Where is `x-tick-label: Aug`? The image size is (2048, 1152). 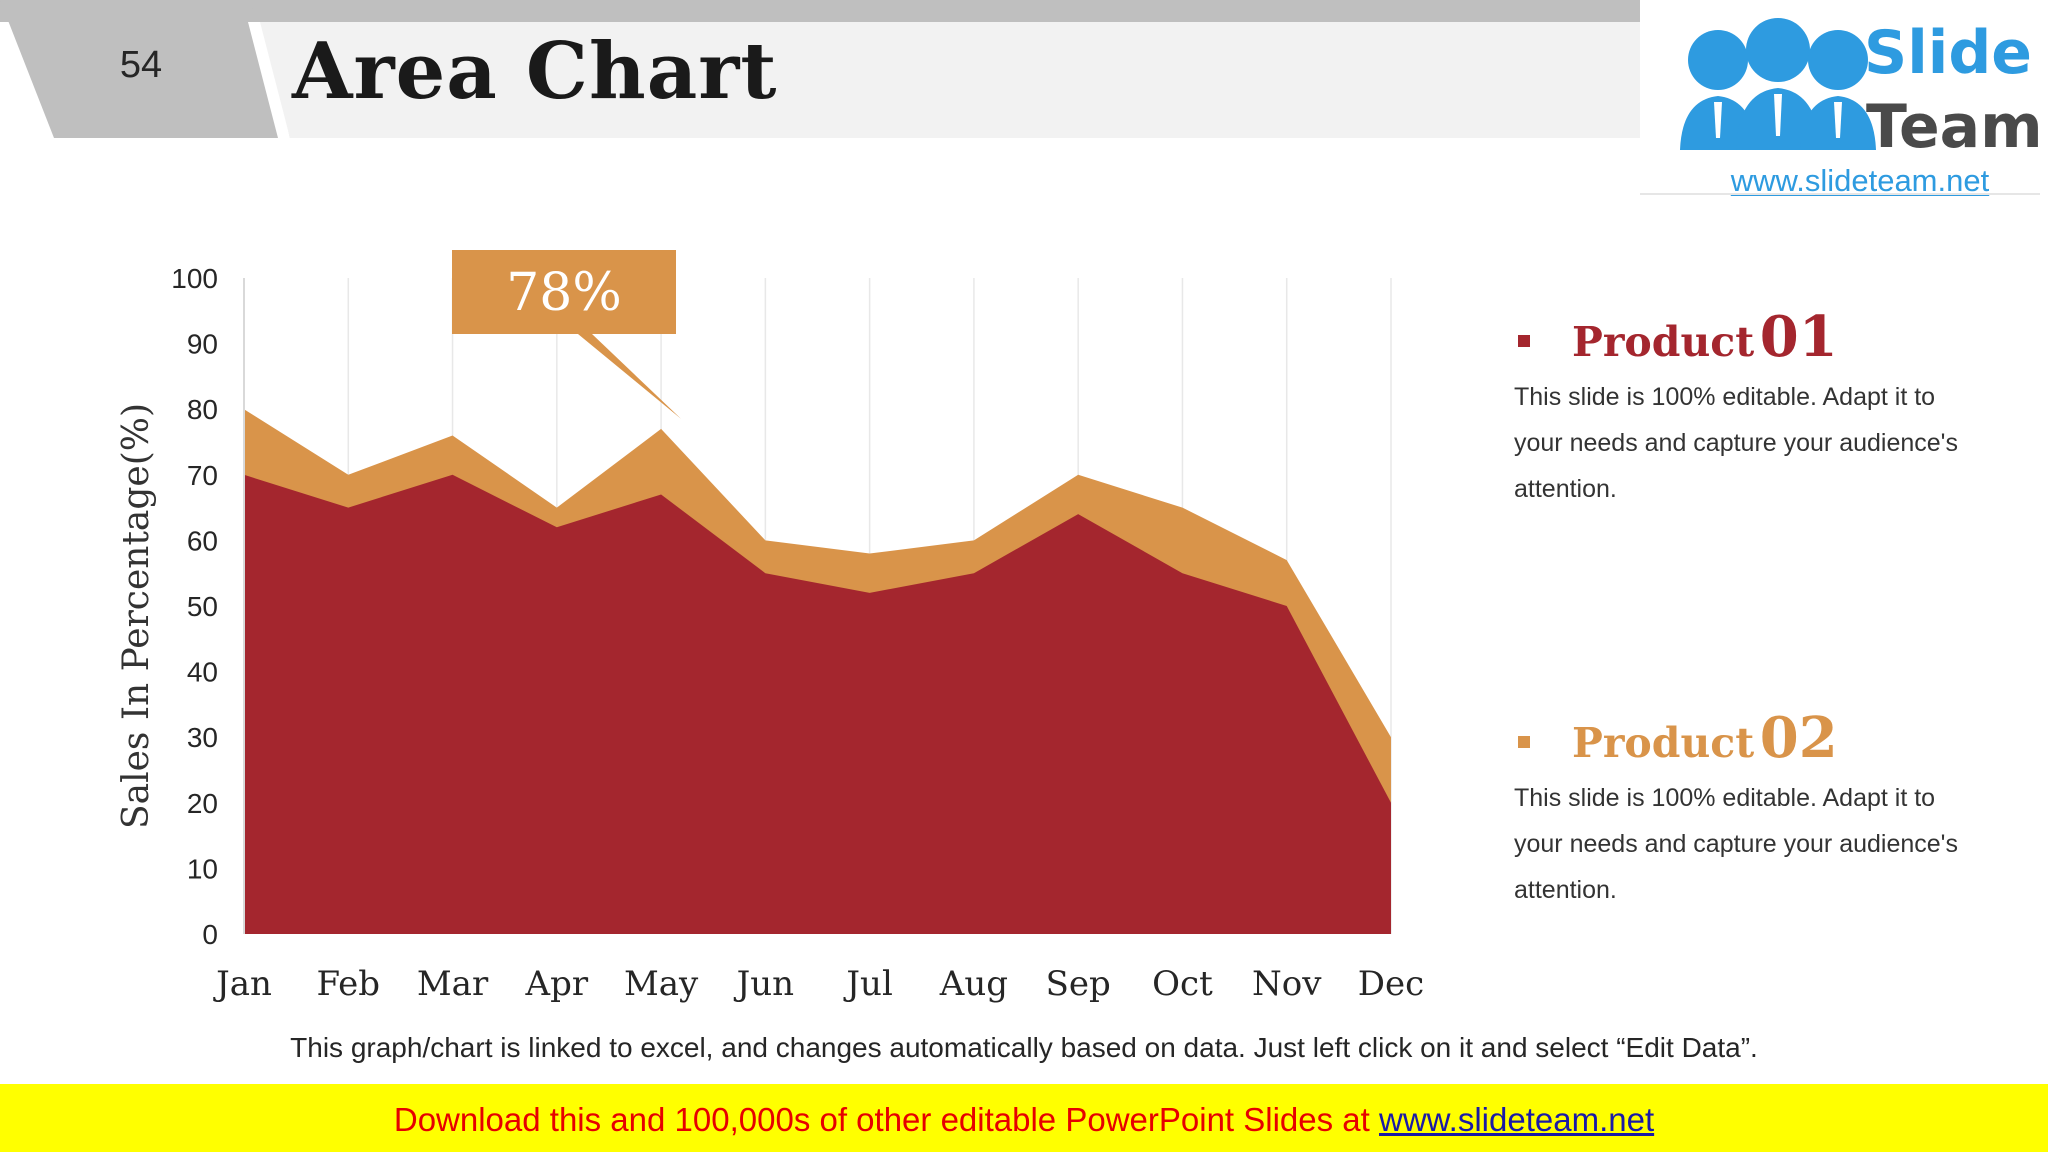 x-tick-label: Aug is located at coordinates (973, 984).